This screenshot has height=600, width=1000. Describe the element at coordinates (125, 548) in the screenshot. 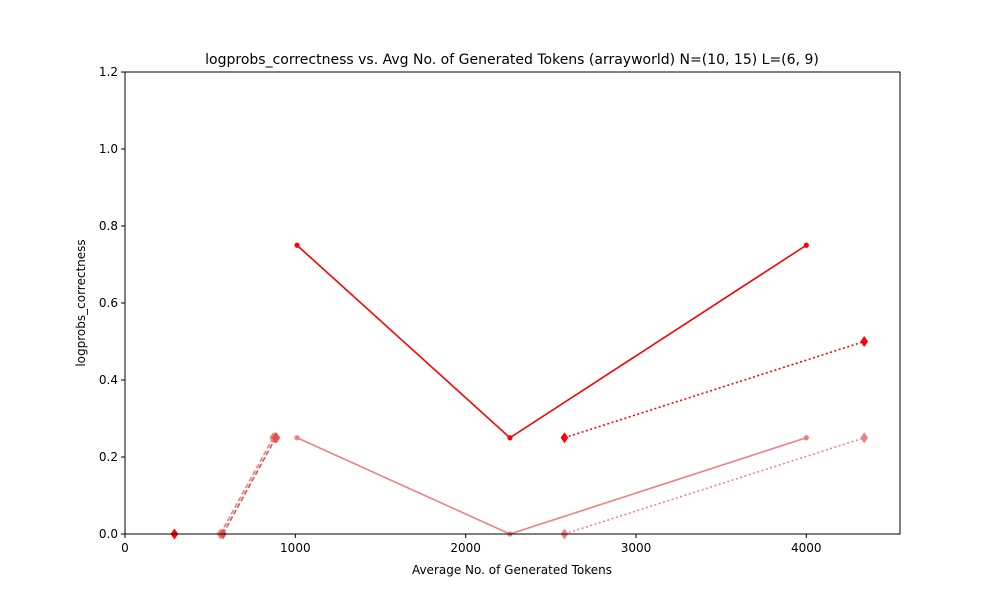

I see `x-tick-label: 0` at that location.